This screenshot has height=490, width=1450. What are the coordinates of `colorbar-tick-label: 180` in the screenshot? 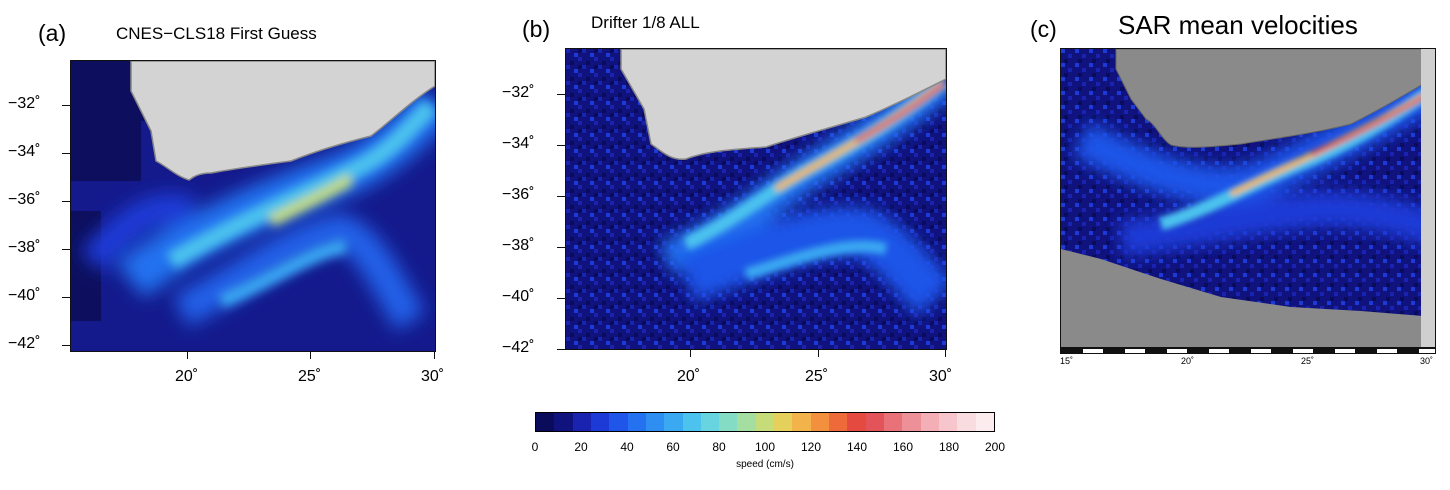 It's located at (949, 447).